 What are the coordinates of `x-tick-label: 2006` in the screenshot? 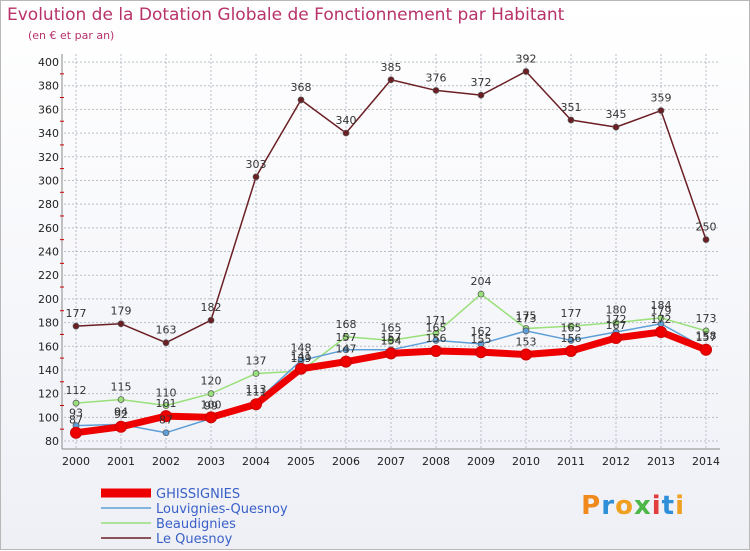 It's located at (346, 461).